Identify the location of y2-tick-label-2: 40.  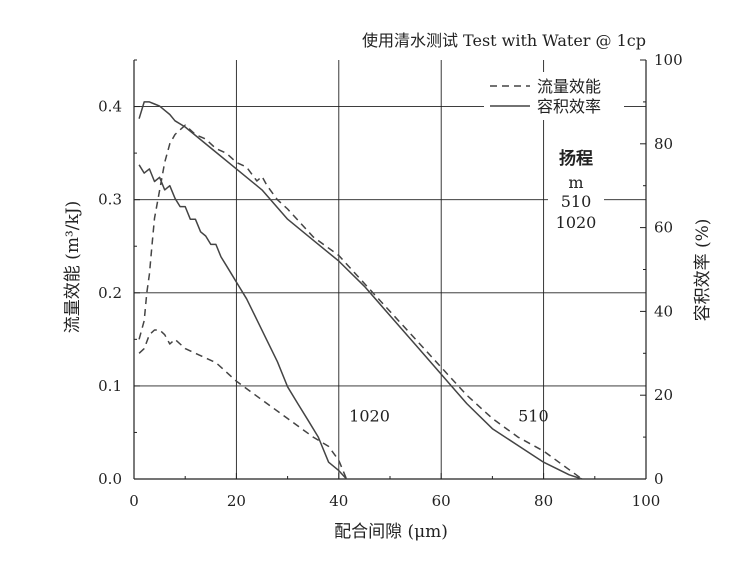
(663, 311).